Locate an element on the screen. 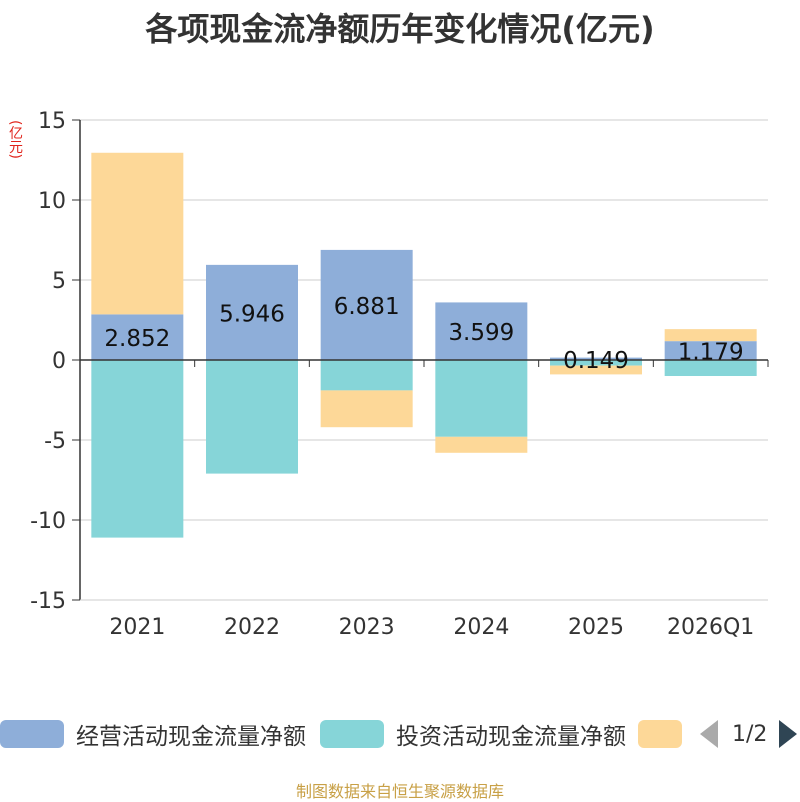 This screenshot has height=802, width=800. data-label-operating-2022: 5.946 is located at coordinates (252, 314).